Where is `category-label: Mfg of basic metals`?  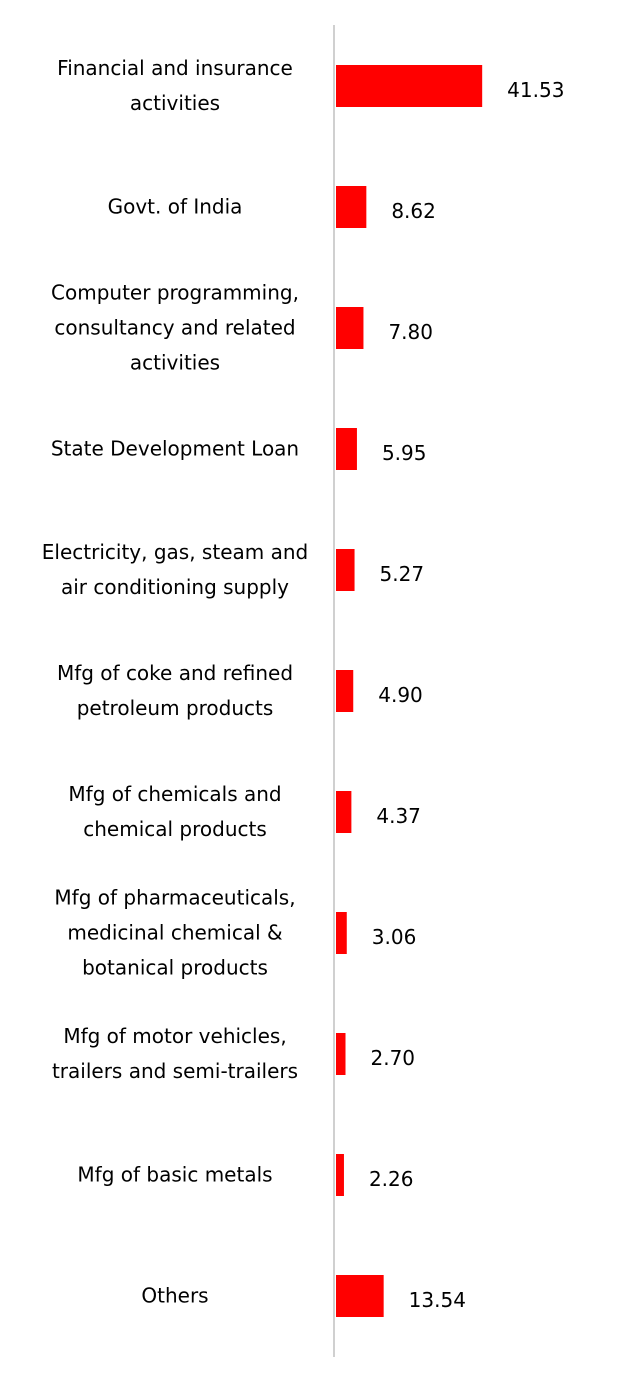 category-label: Mfg of basic metals is located at coordinates (175, 1174).